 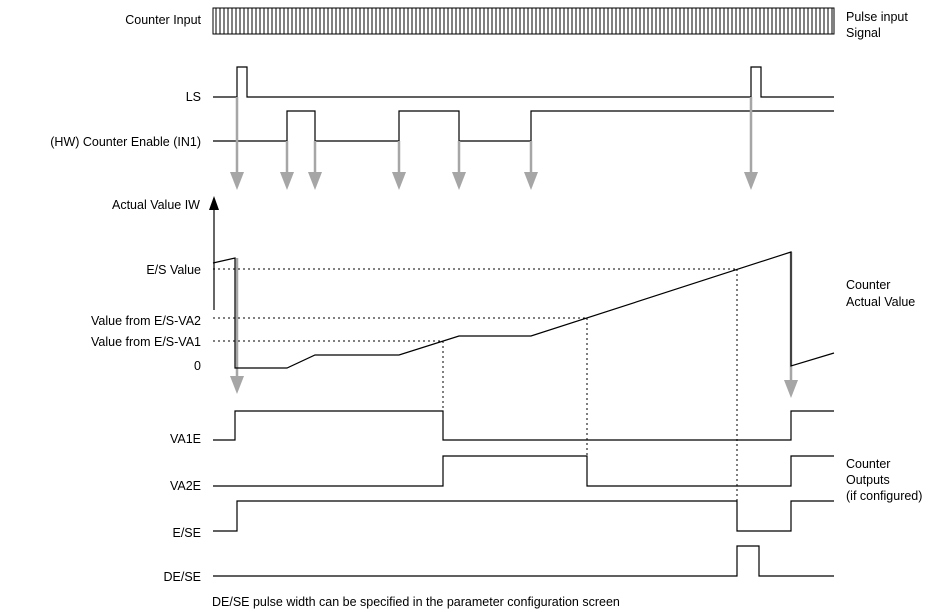 I want to click on note-outputs-2: Outputs, so click(x=868, y=480).